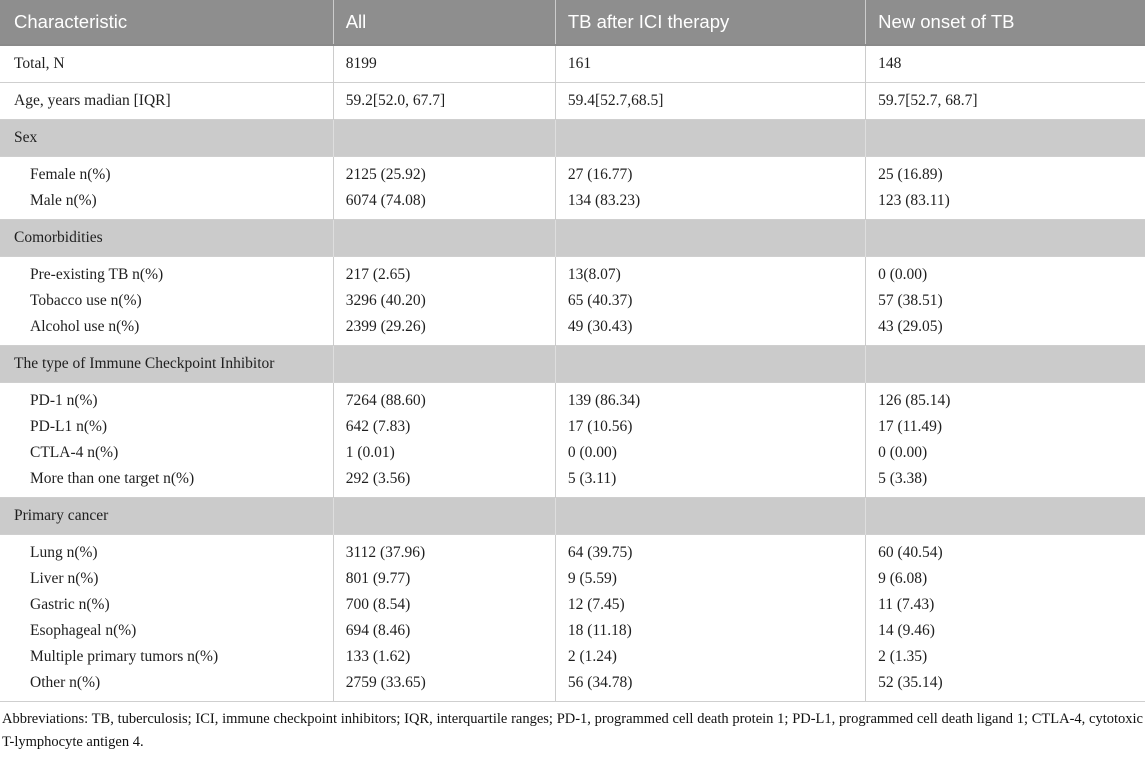 This screenshot has height=758, width=1145. What do you see at coordinates (378, 478) in the screenshot?
I see `cell-value: 292 (3.56)` at bounding box center [378, 478].